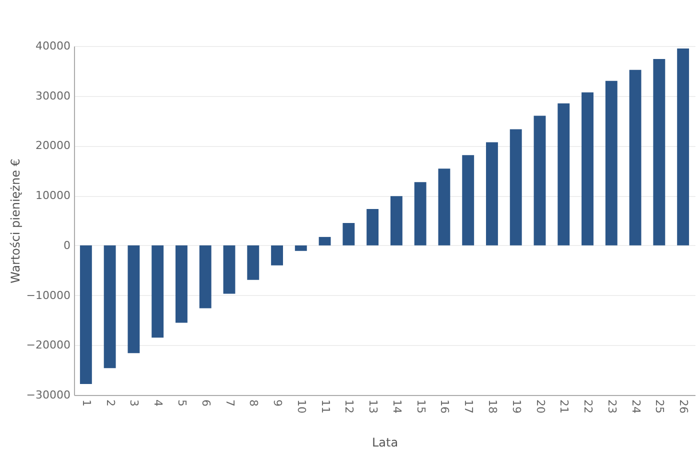 Image resolution: width=697 pixels, height=452 pixels. Describe the element at coordinates (492, 407) in the screenshot. I see `x-tick-label: 18` at that location.